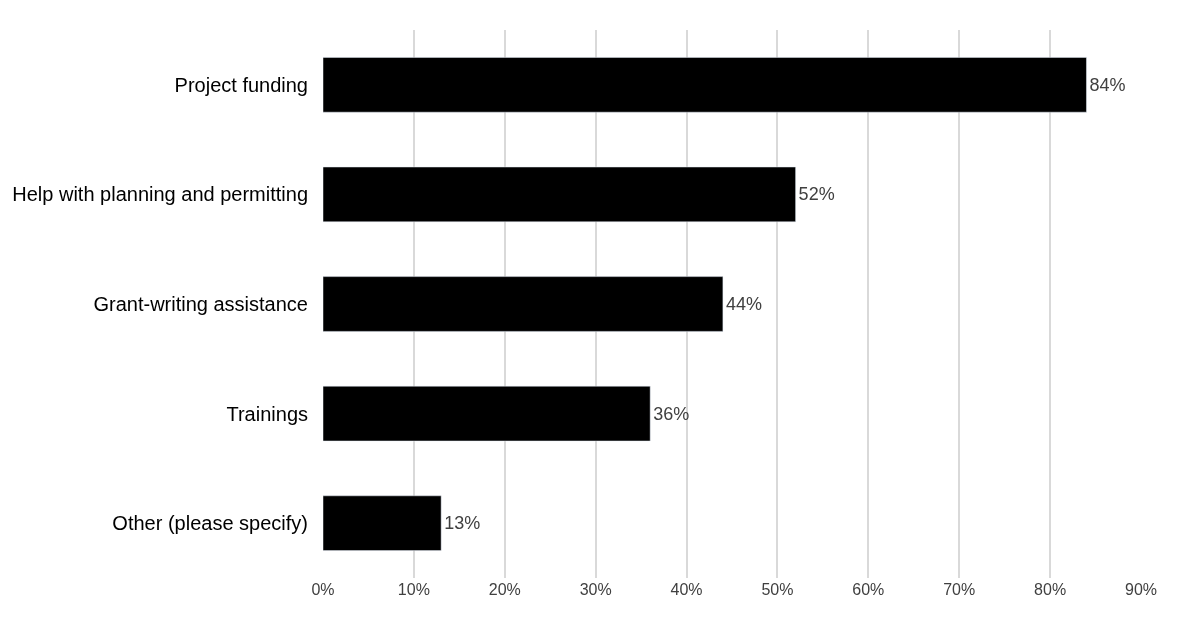  What do you see at coordinates (210, 523) in the screenshot?
I see `y-tick-label: Other (please specify)` at bounding box center [210, 523].